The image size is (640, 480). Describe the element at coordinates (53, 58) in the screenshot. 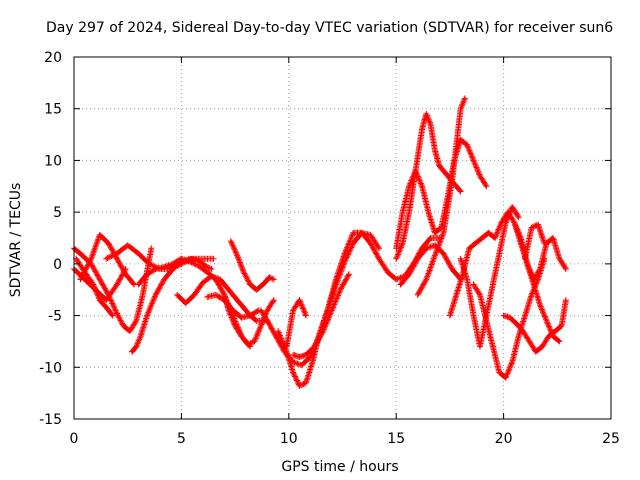

I see `y-tick-label: 20` at that location.